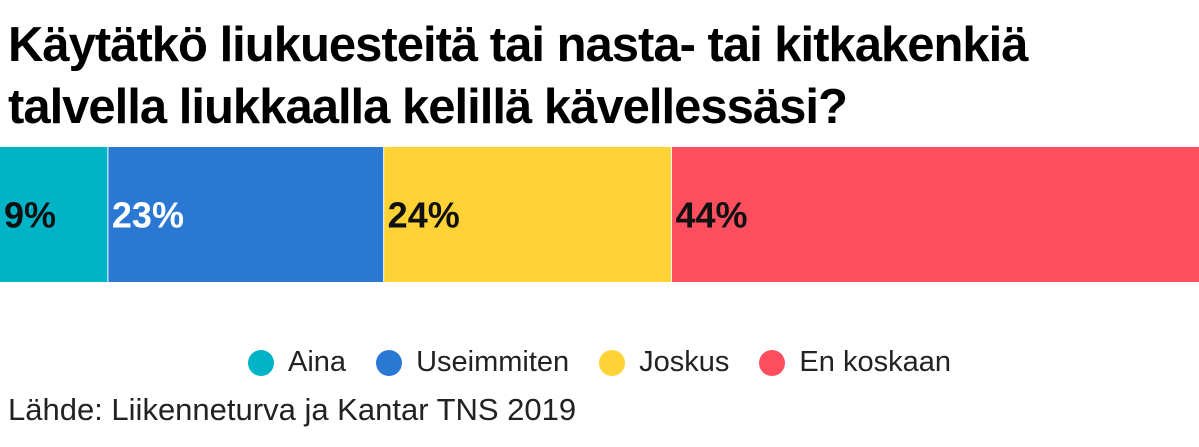  I want to click on legend-item-aina: Aina, so click(297, 362).